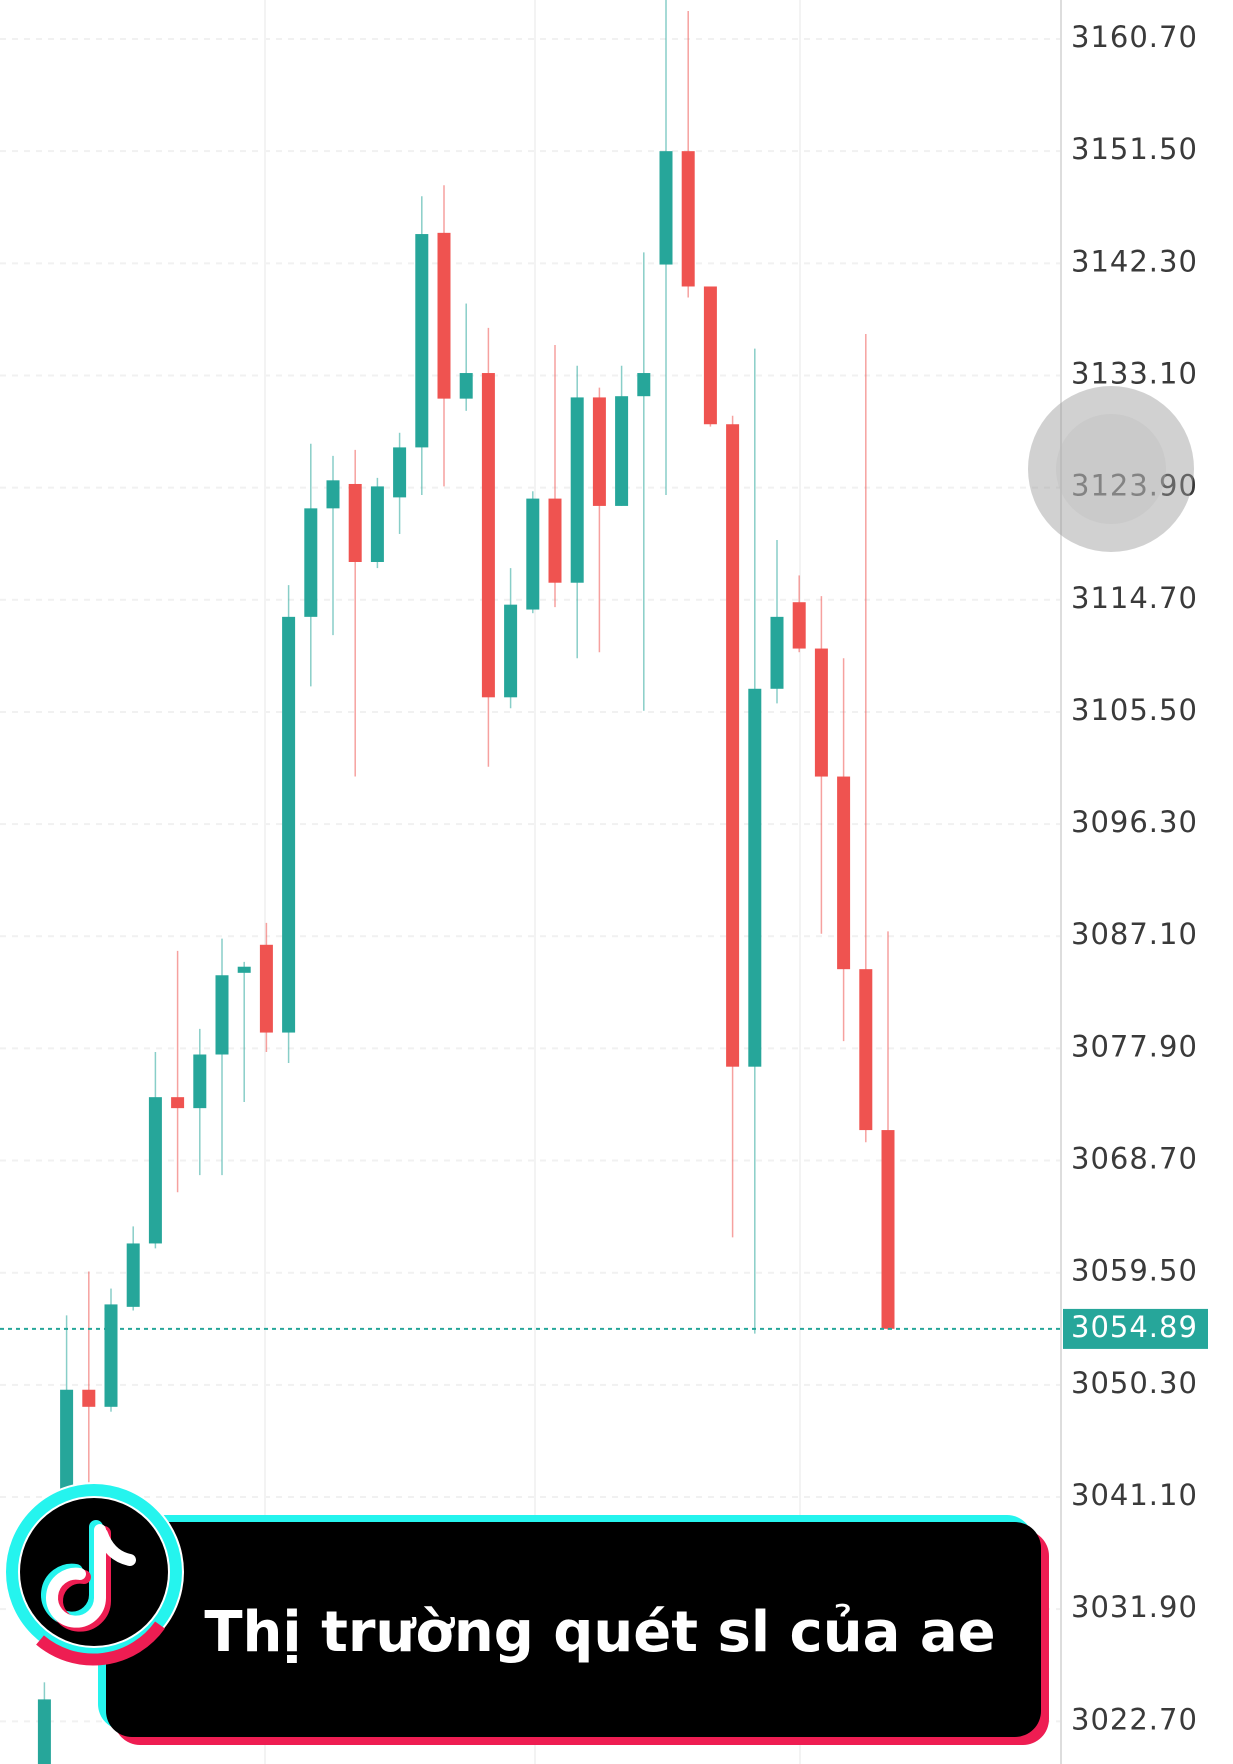  What do you see at coordinates (1134, 1159) in the screenshot?
I see `y-tick-label: 3068.70` at bounding box center [1134, 1159].